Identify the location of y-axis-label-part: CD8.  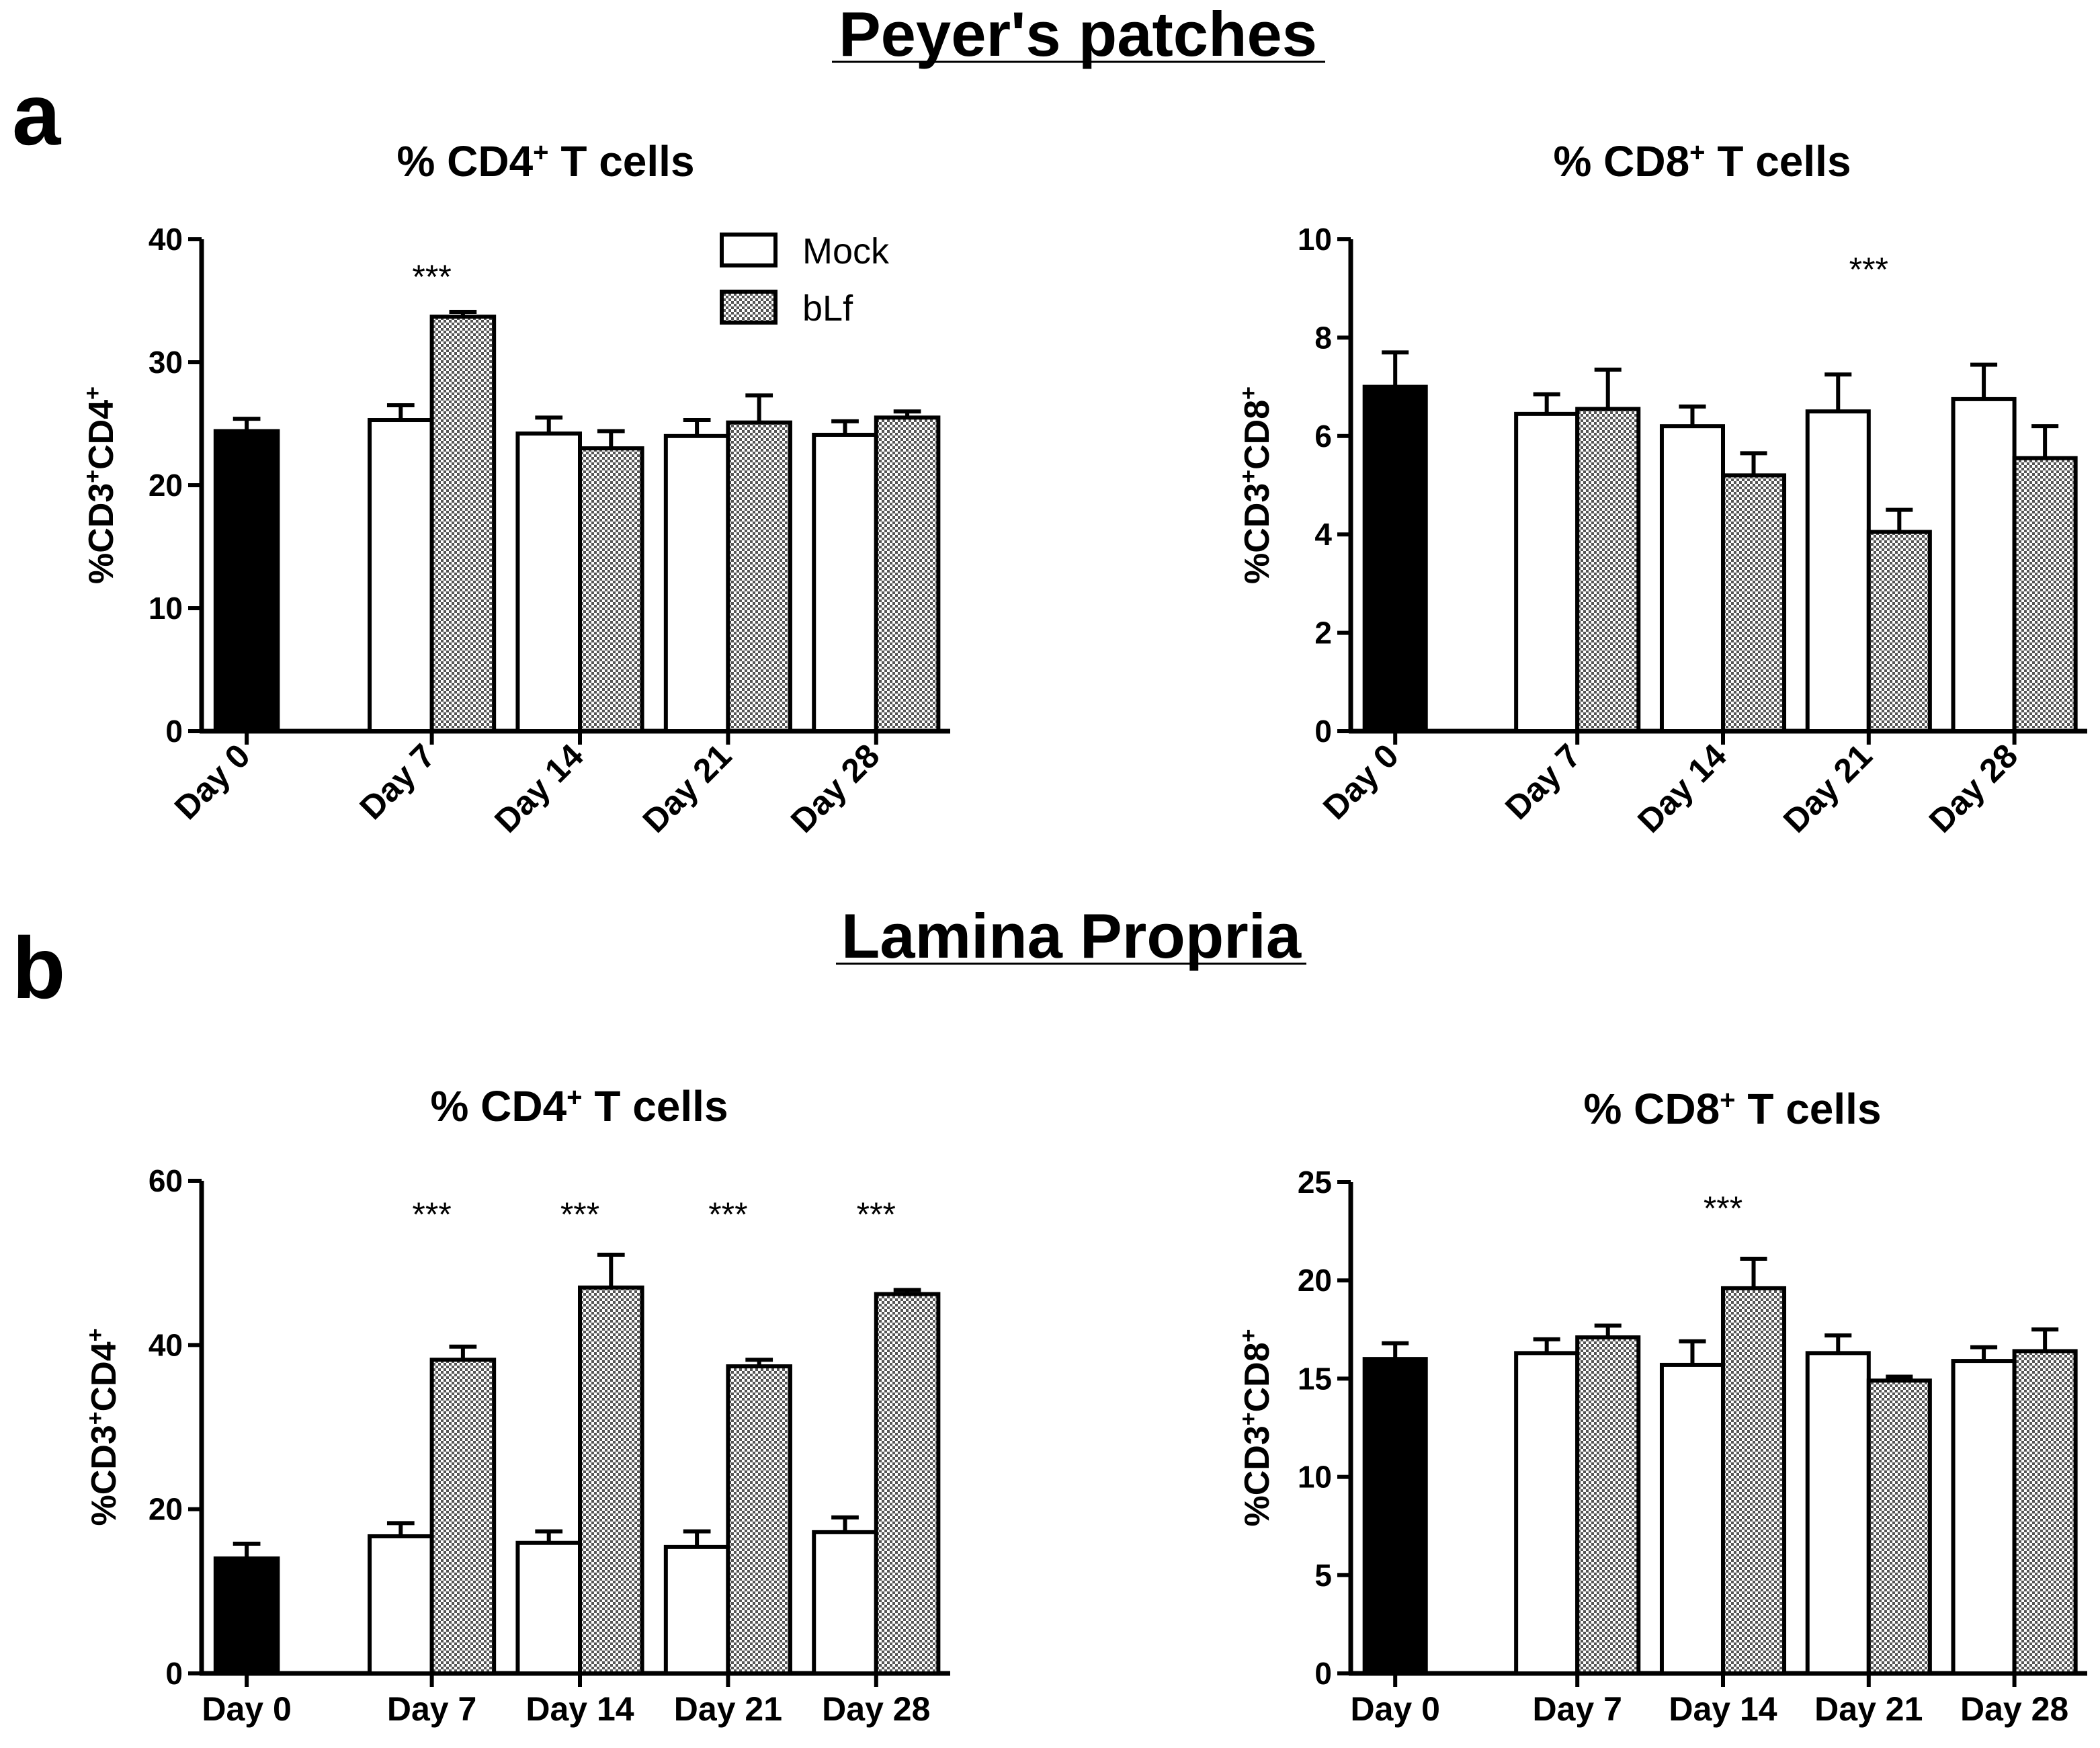
(1257, 435).